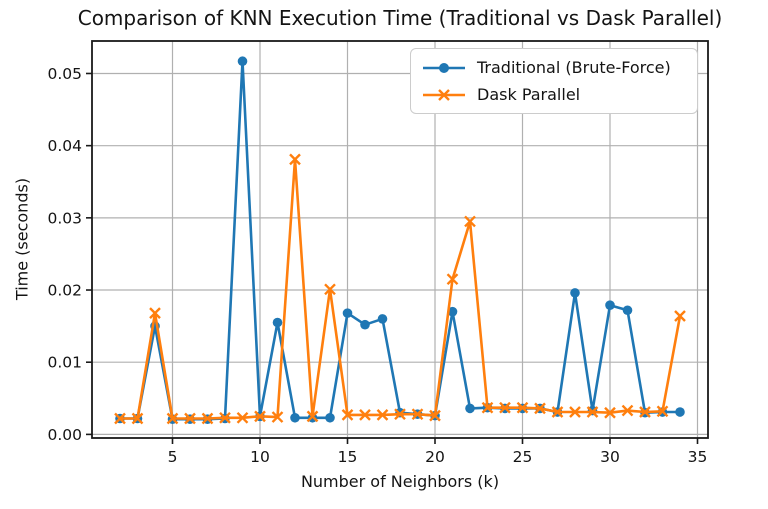  I want to click on y-tick-label: 0.03, so click(64, 218).